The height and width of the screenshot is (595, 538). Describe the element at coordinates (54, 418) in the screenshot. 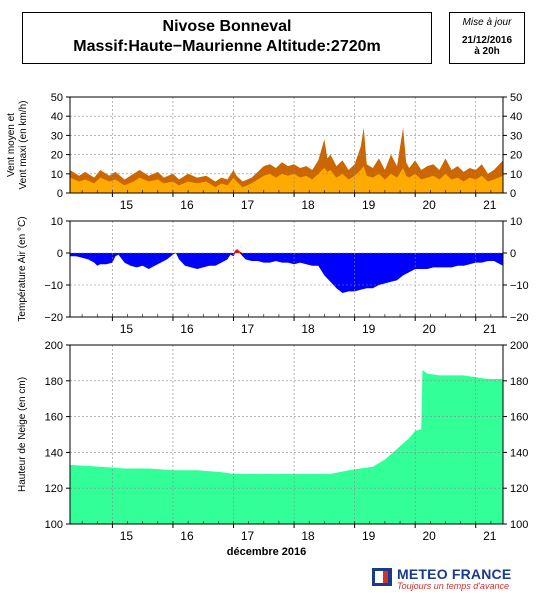

I see `y-tick-label-left: 160` at that location.